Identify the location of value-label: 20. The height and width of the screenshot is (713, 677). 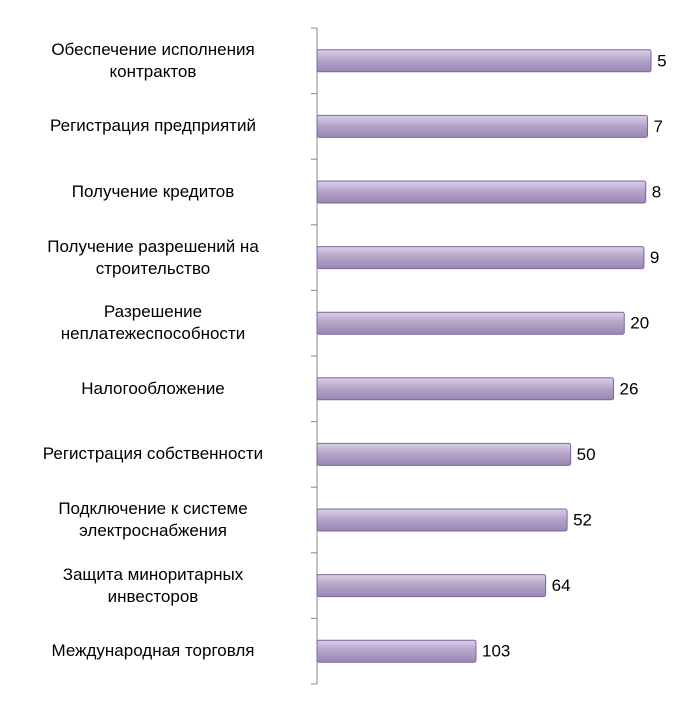
(639, 323).